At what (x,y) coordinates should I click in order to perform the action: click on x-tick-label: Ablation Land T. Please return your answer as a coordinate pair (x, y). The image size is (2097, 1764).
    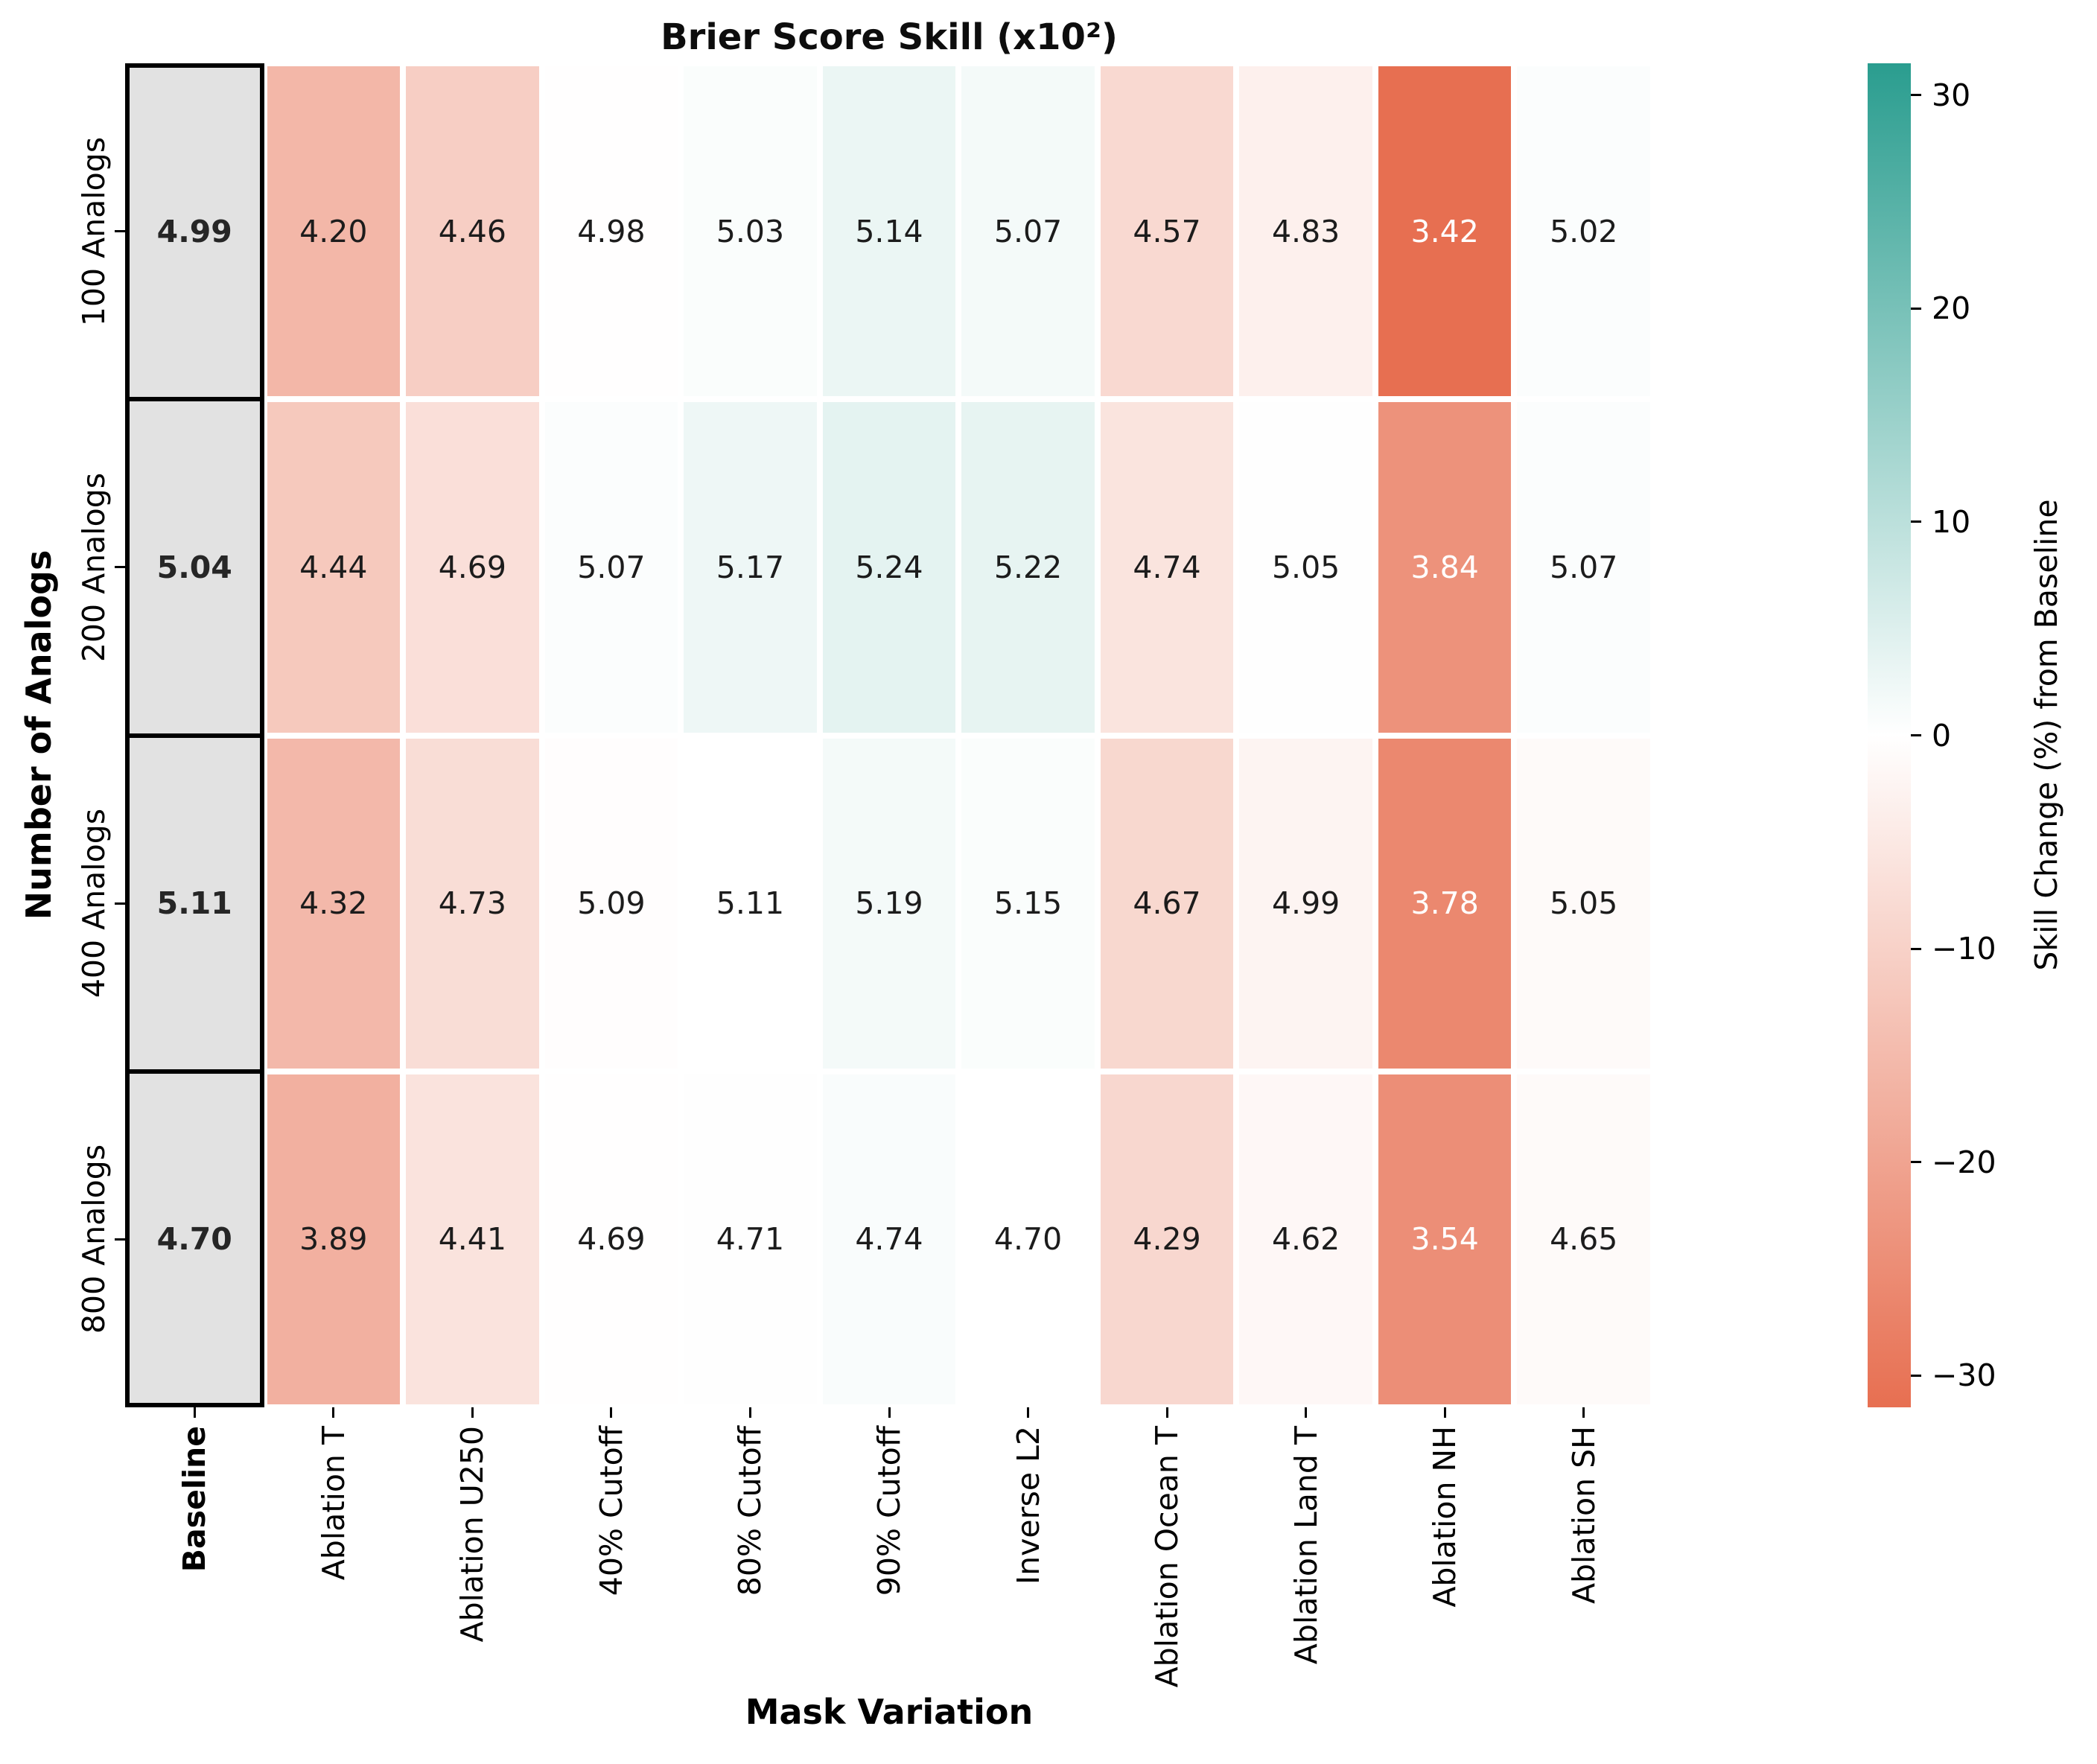
    Looking at the image, I should click on (1306, 1545).